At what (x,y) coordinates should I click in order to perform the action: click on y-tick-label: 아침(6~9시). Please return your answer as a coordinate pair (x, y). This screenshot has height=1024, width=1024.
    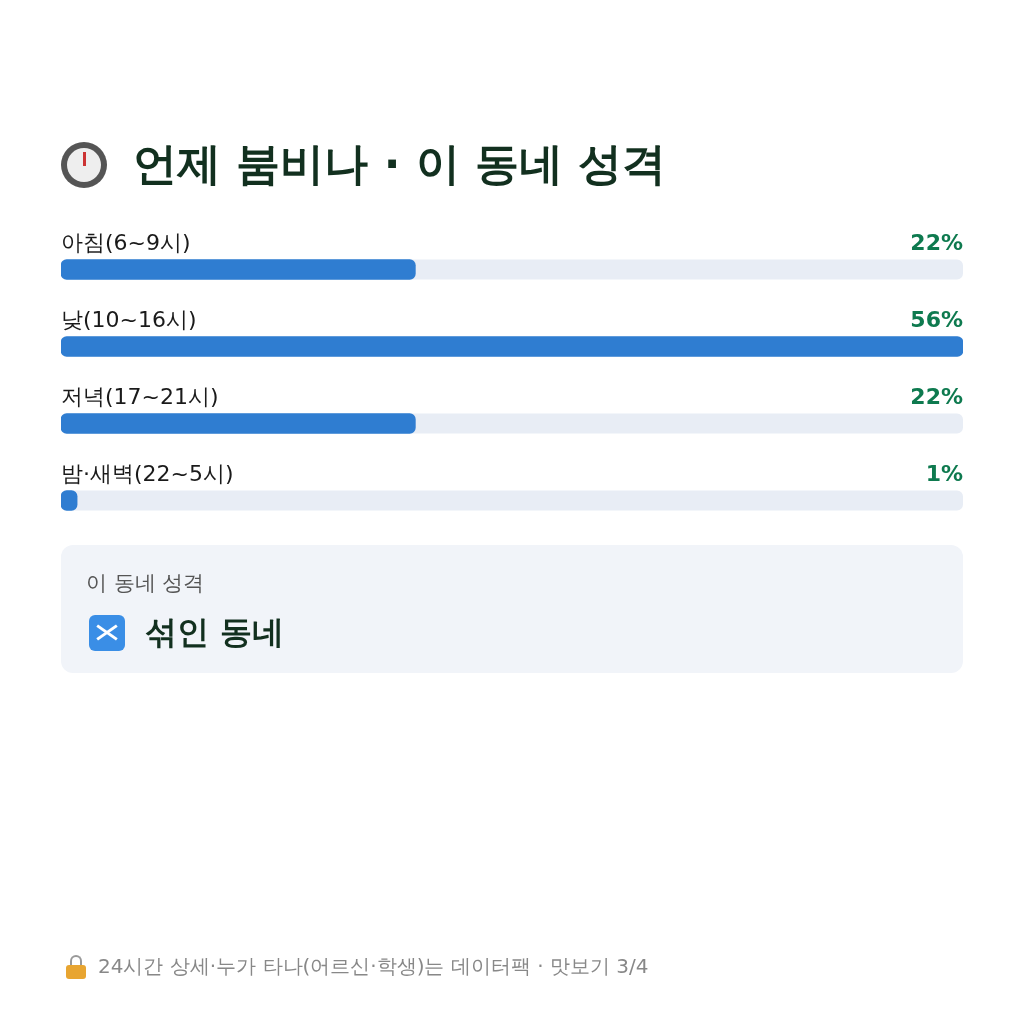
    Looking at the image, I should click on (126, 242).